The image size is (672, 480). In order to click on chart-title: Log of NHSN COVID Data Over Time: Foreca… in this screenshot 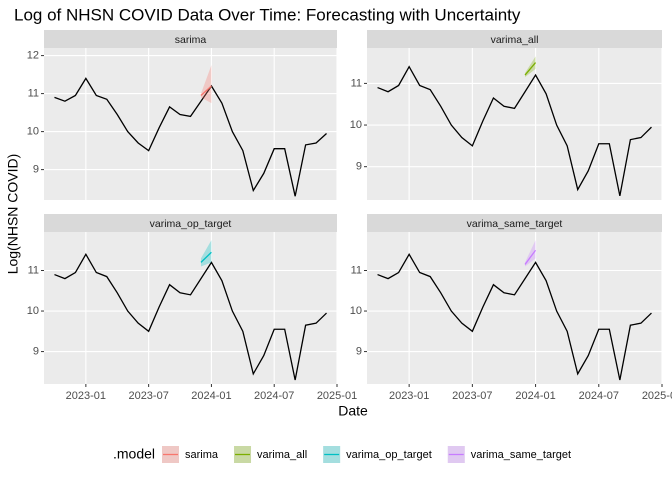, I will do `click(267, 14)`.